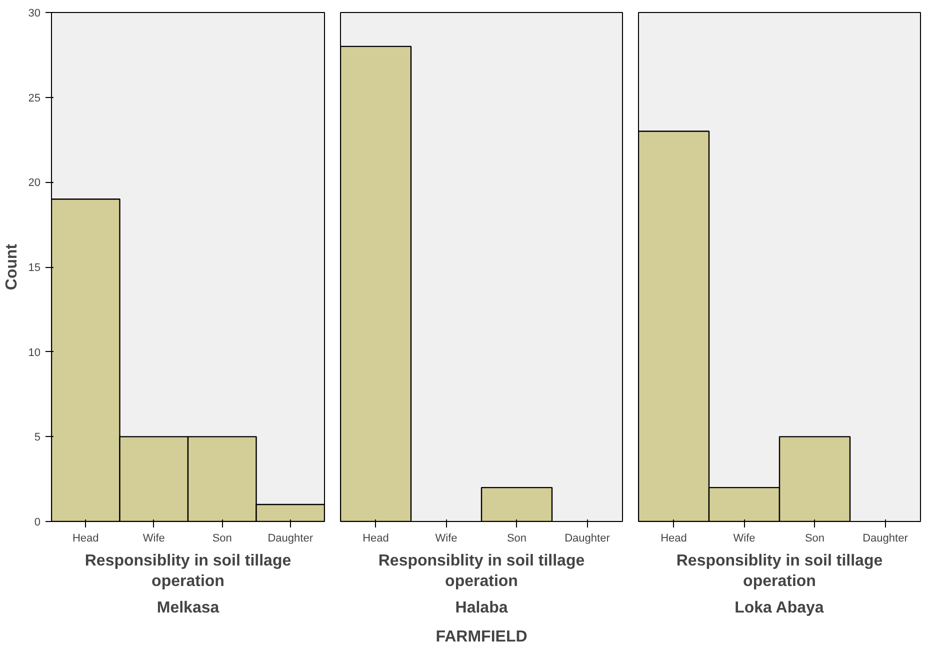 The image size is (930, 654). What do you see at coordinates (481, 608) in the screenshot?
I see `text: Halaba` at bounding box center [481, 608].